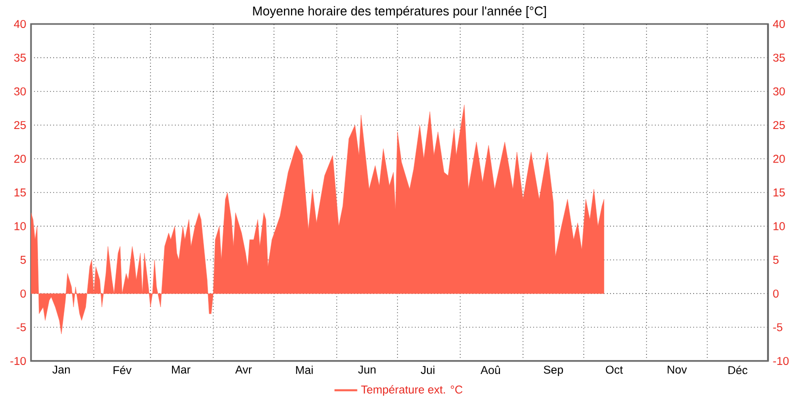 This screenshot has width=800, height=398. I want to click on y2-tick-label: -5, so click(777, 327).